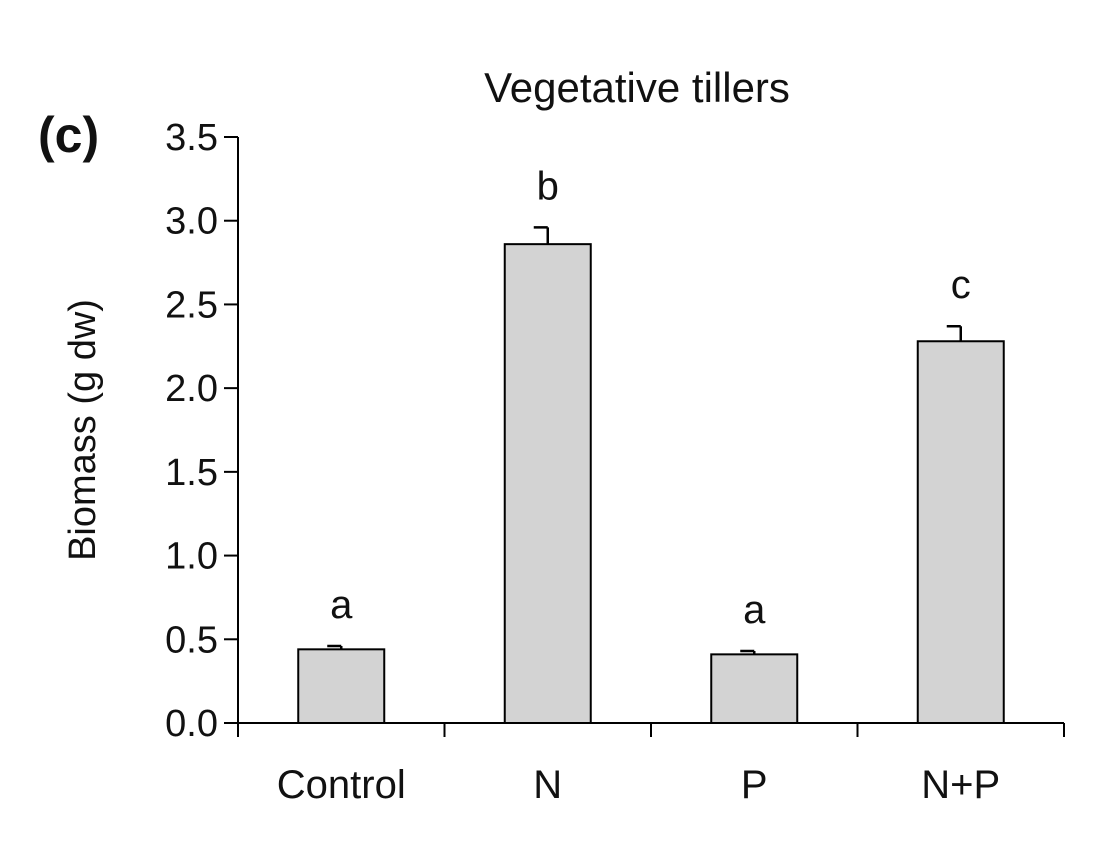  What do you see at coordinates (341, 605) in the screenshot?
I see `significance-letter-Control: a` at bounding box center [341, 605].